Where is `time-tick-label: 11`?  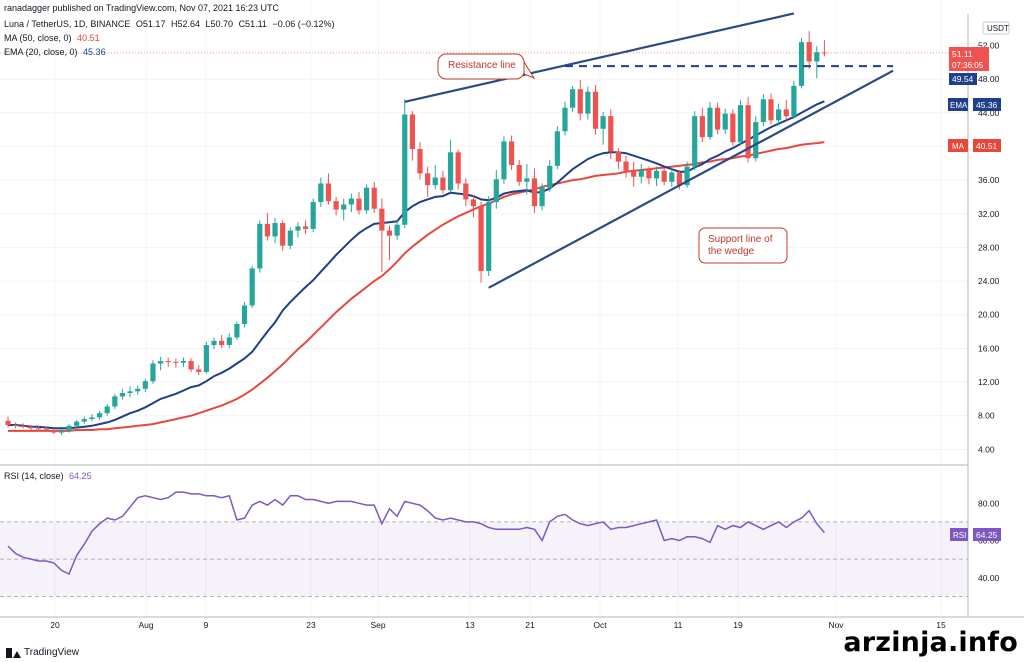 time-tick-label: 11 is located at coordinates (678, 625).